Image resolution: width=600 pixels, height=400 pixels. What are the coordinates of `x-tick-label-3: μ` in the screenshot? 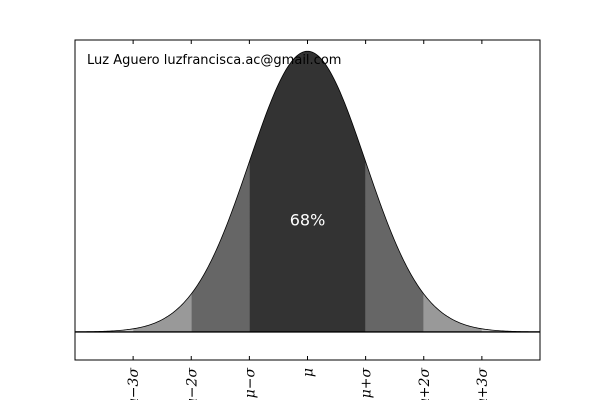 It's located at (309, 372).